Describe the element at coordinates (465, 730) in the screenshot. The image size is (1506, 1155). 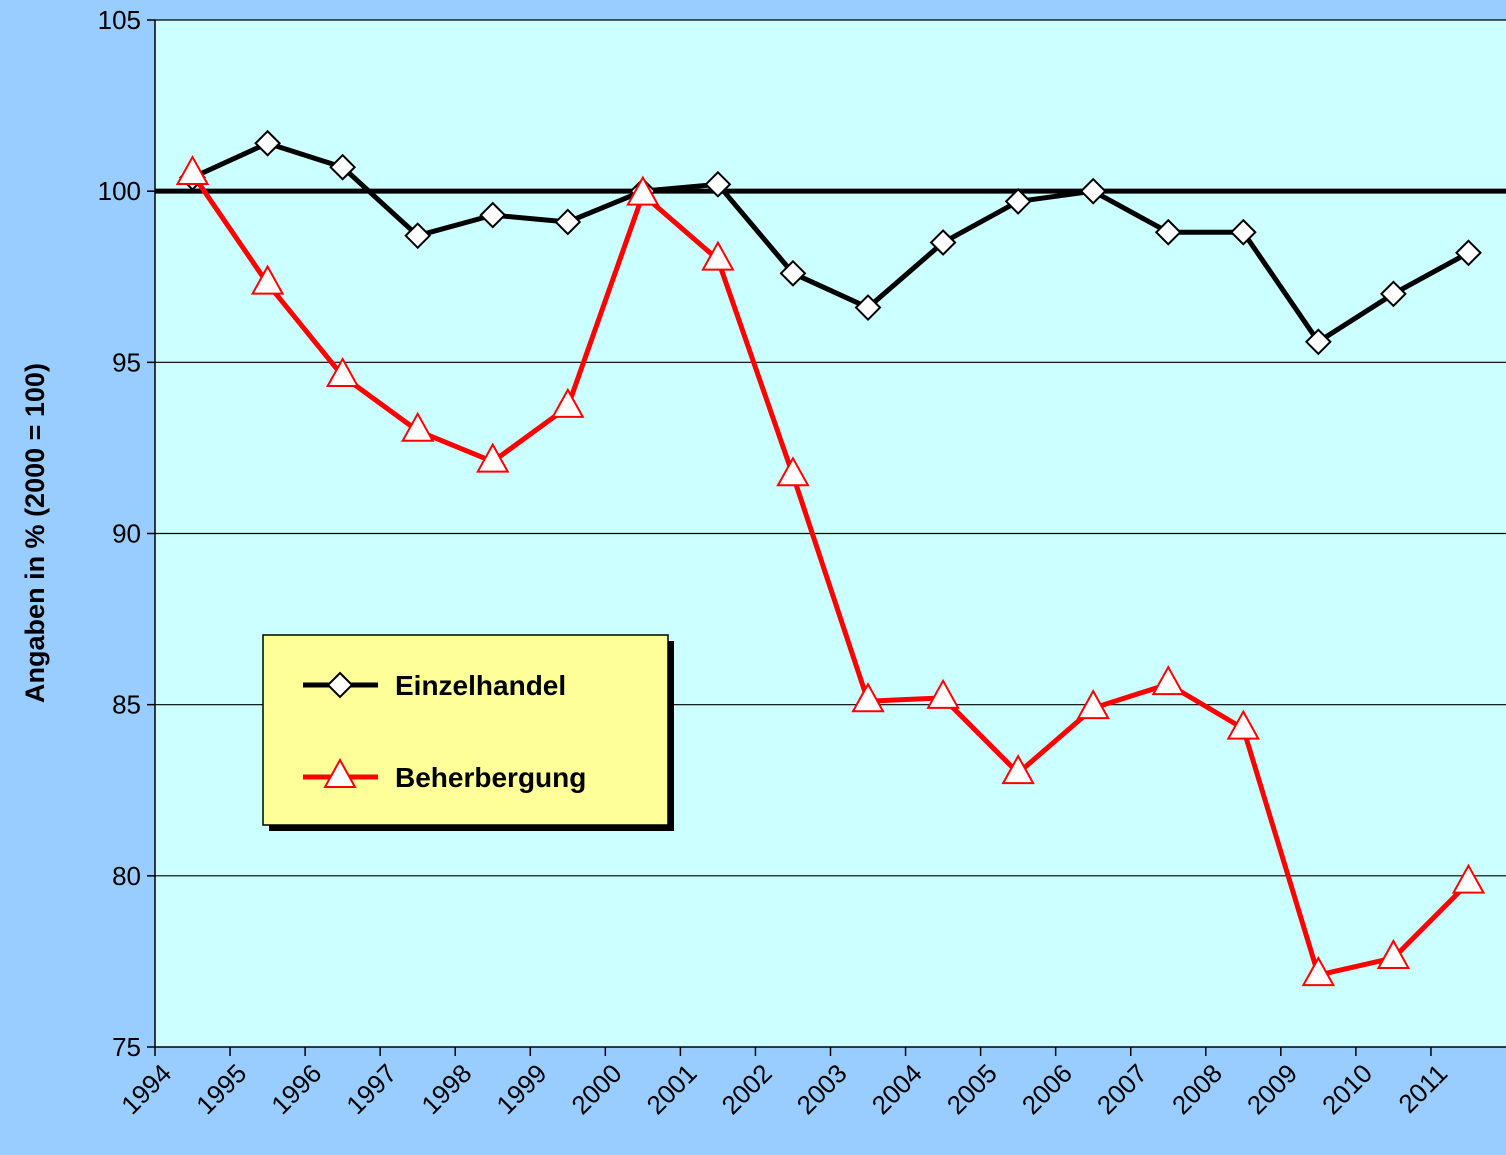
I see `legend` at that location.